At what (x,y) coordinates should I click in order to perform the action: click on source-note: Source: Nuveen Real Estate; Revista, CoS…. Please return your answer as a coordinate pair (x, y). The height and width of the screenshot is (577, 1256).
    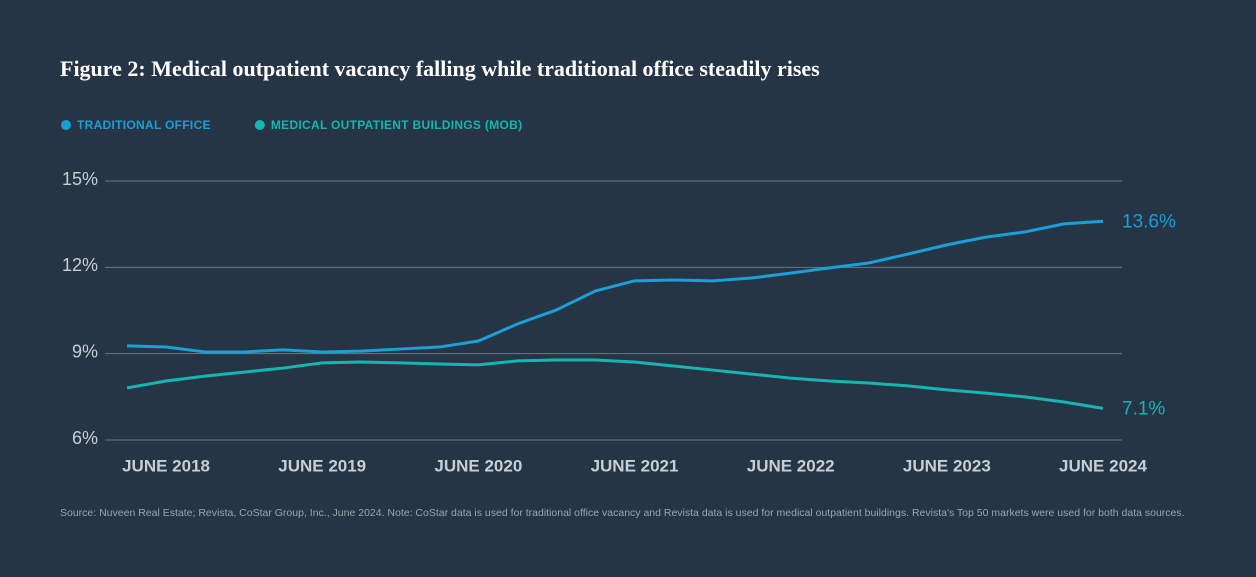
    Looking at the image, I should click on (622, 513).